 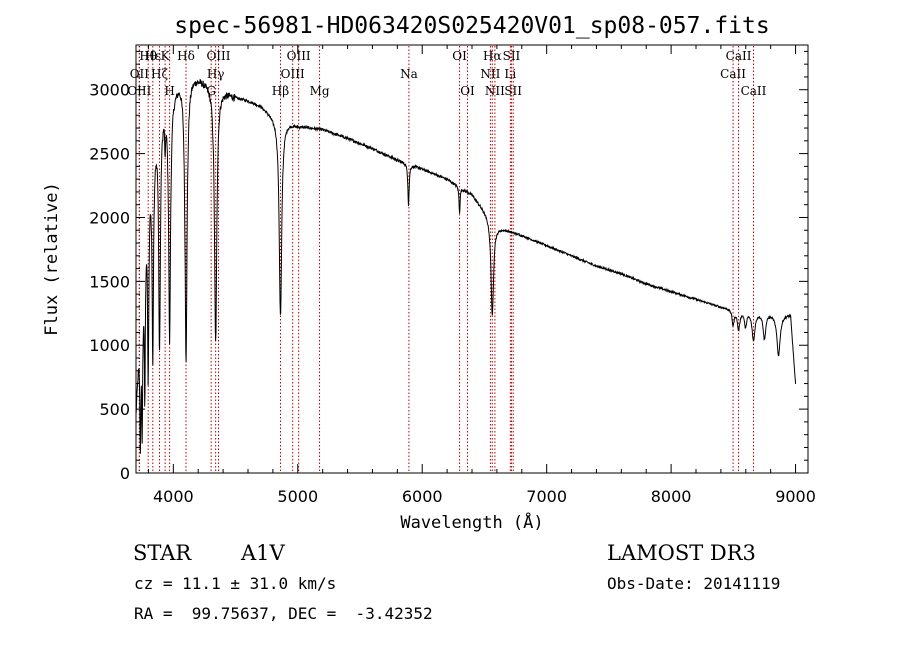 I want to click on y-axis-label: Flux (relative), so click(x=52, y=259).